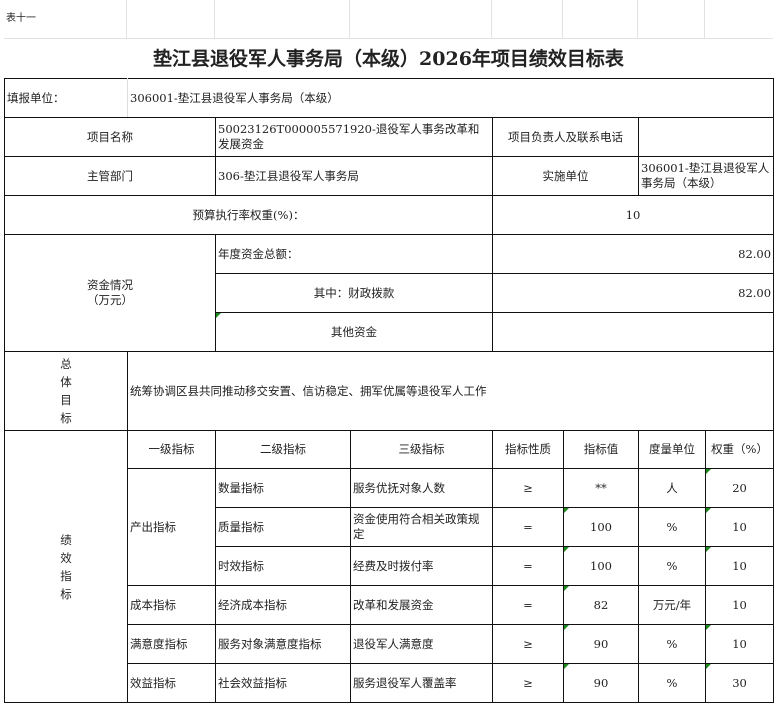  Describe the element at coordinates (421, 644) in the screenshot. I see `level3-cell: 退役军人满意度` at that location.